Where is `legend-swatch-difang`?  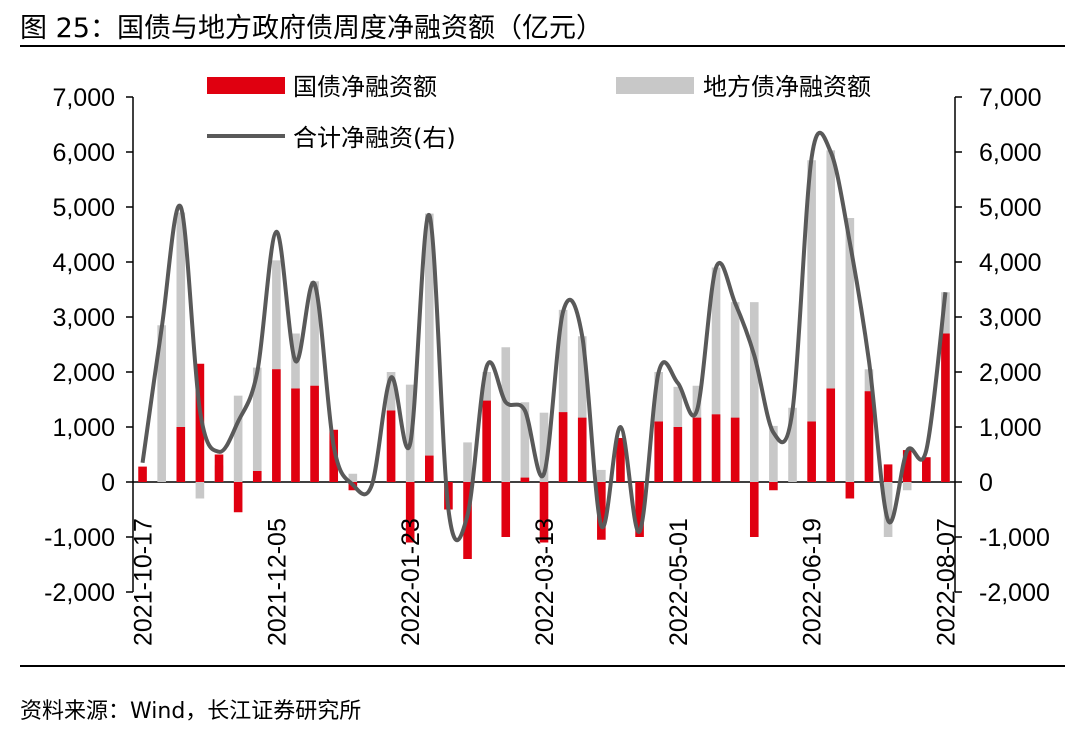
legend-swatch-difang is located at coordinates (655, 85).